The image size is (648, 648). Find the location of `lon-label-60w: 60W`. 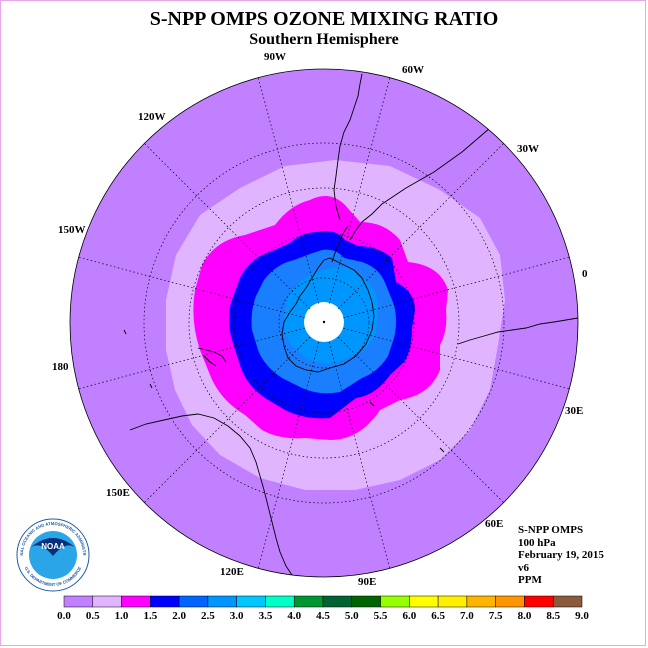

lon-label-60w: 60W is located at coordinates (413, 70).